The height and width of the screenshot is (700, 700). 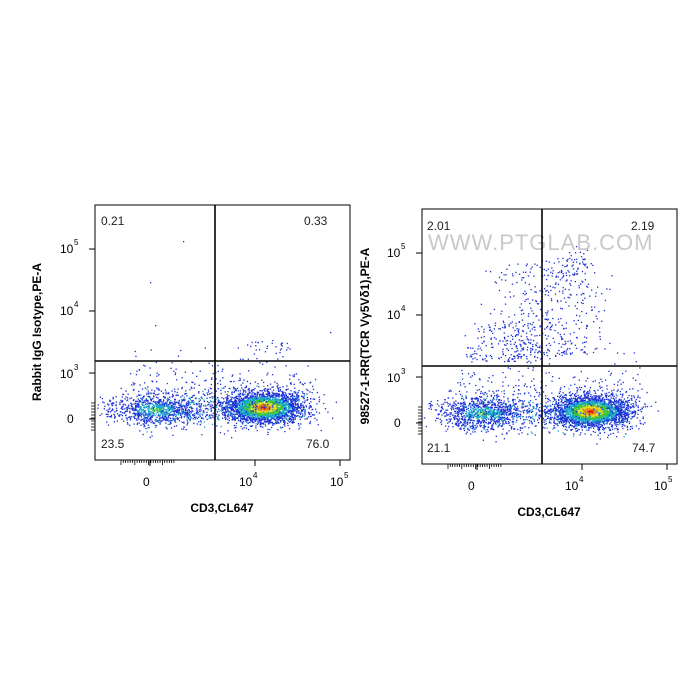 What do you see at coordinates (255, 475) in the screenshot?
I see `x-tick-exp-1e4: 4` at bounding box center [255, 475].